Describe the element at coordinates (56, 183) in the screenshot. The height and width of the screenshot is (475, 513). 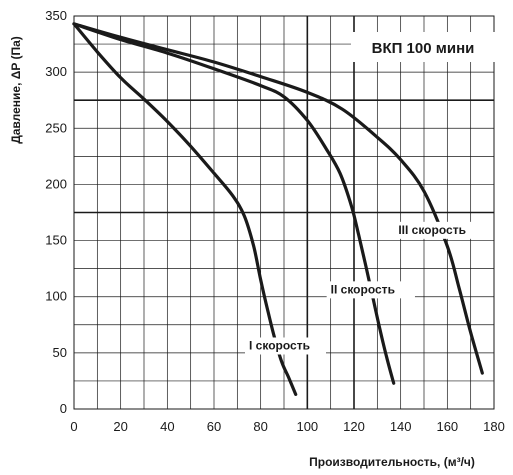
I see `y-tick-label: 200` at that location.